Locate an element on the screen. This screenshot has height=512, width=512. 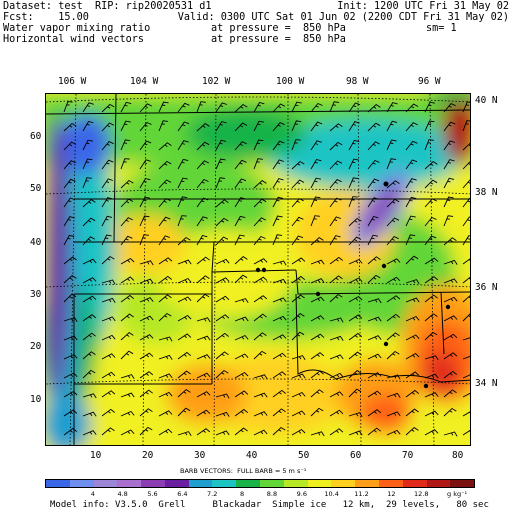
colorbar-tick-label: 8.8 is located at coordinates (272, 494).